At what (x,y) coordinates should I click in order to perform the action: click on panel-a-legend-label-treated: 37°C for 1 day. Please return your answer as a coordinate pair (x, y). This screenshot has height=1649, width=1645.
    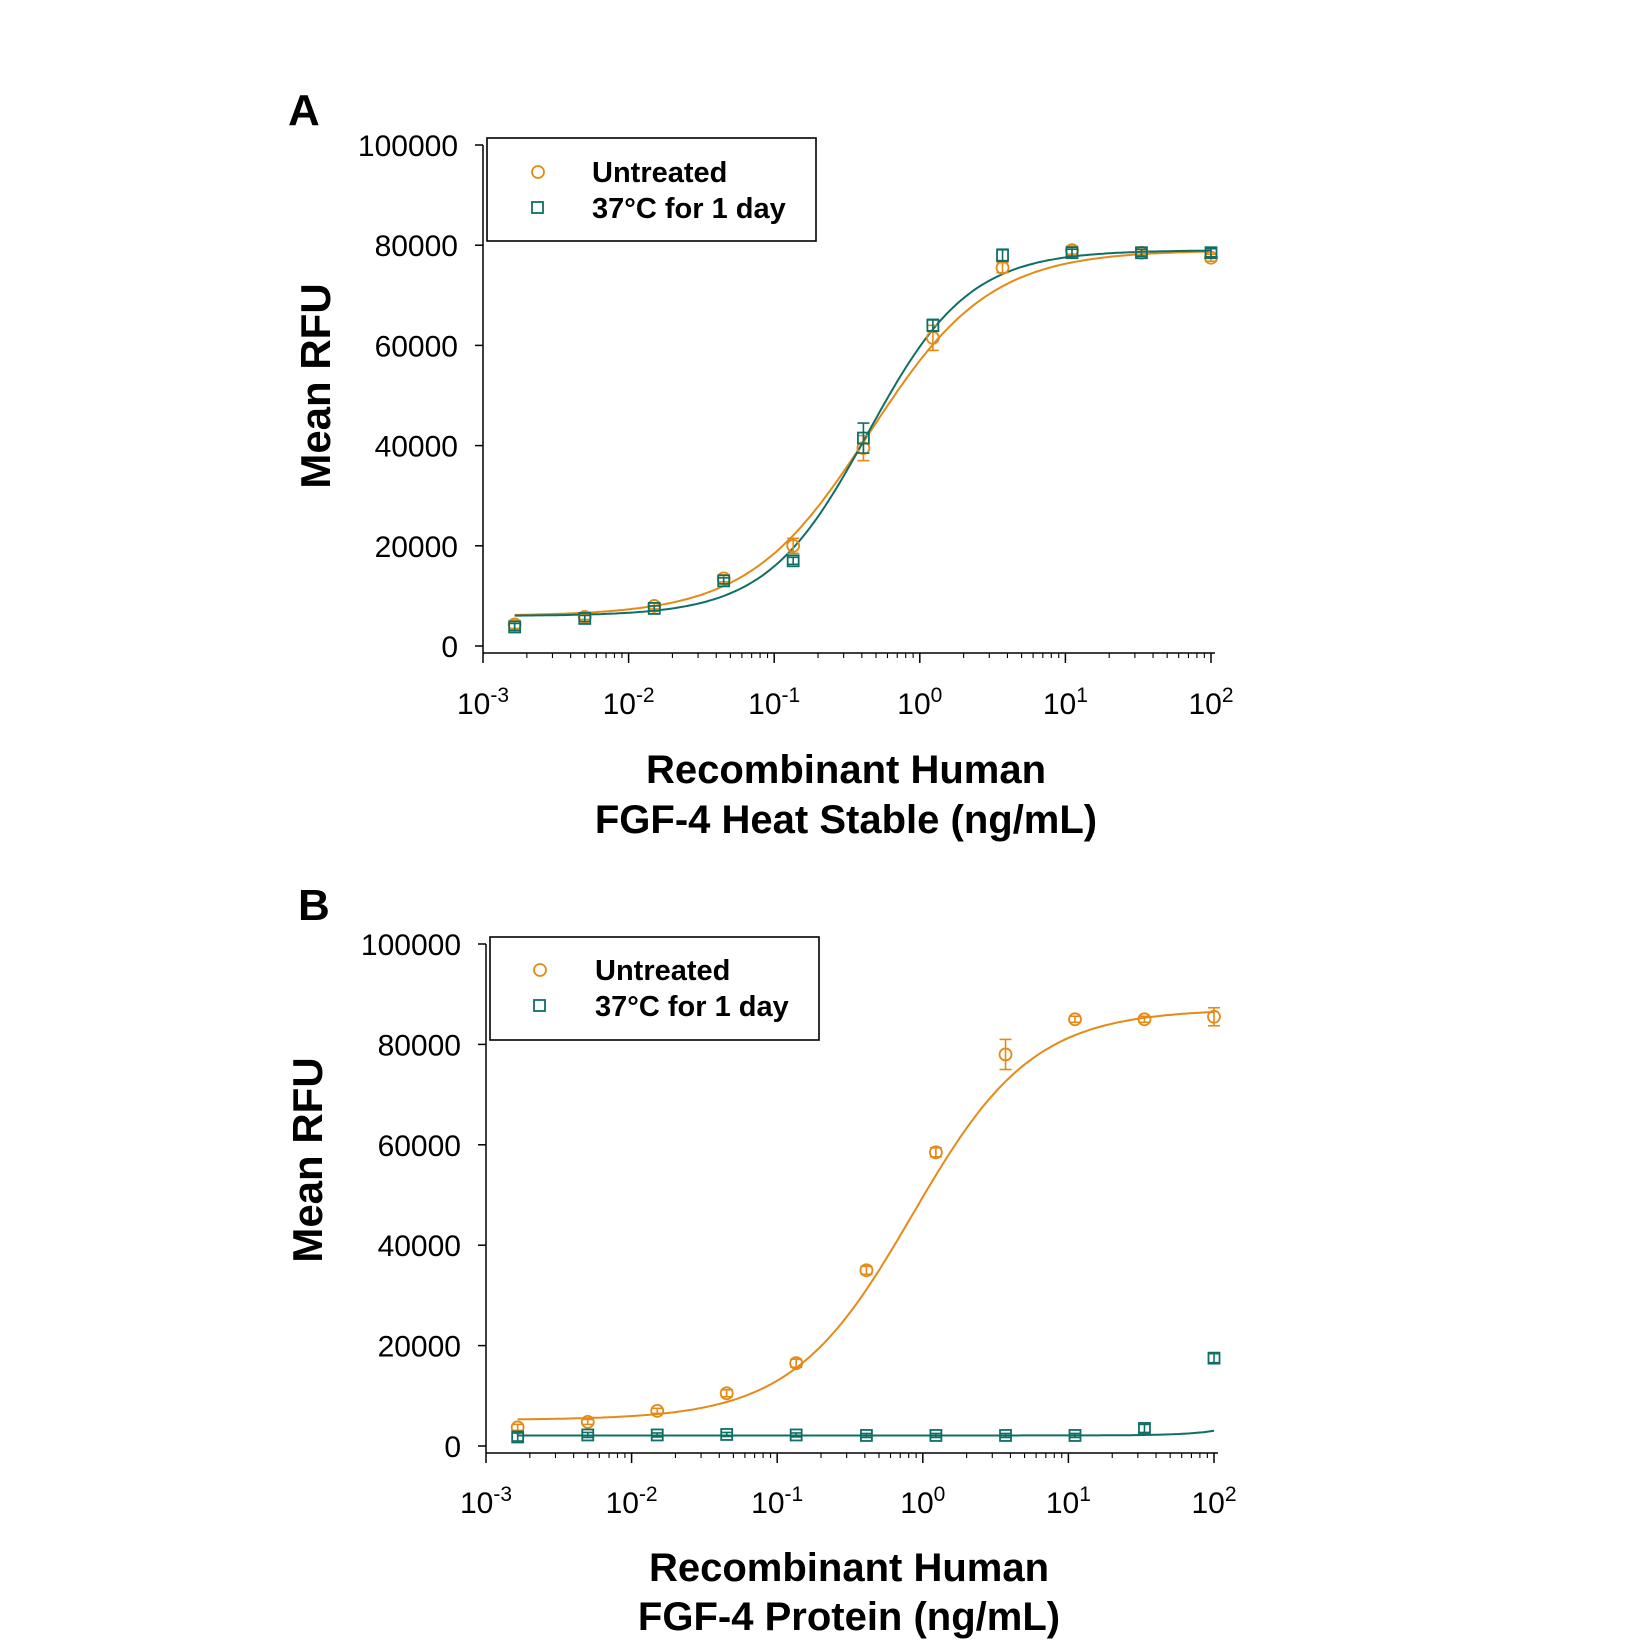
    Looking at the image, I should click on (689, 209).